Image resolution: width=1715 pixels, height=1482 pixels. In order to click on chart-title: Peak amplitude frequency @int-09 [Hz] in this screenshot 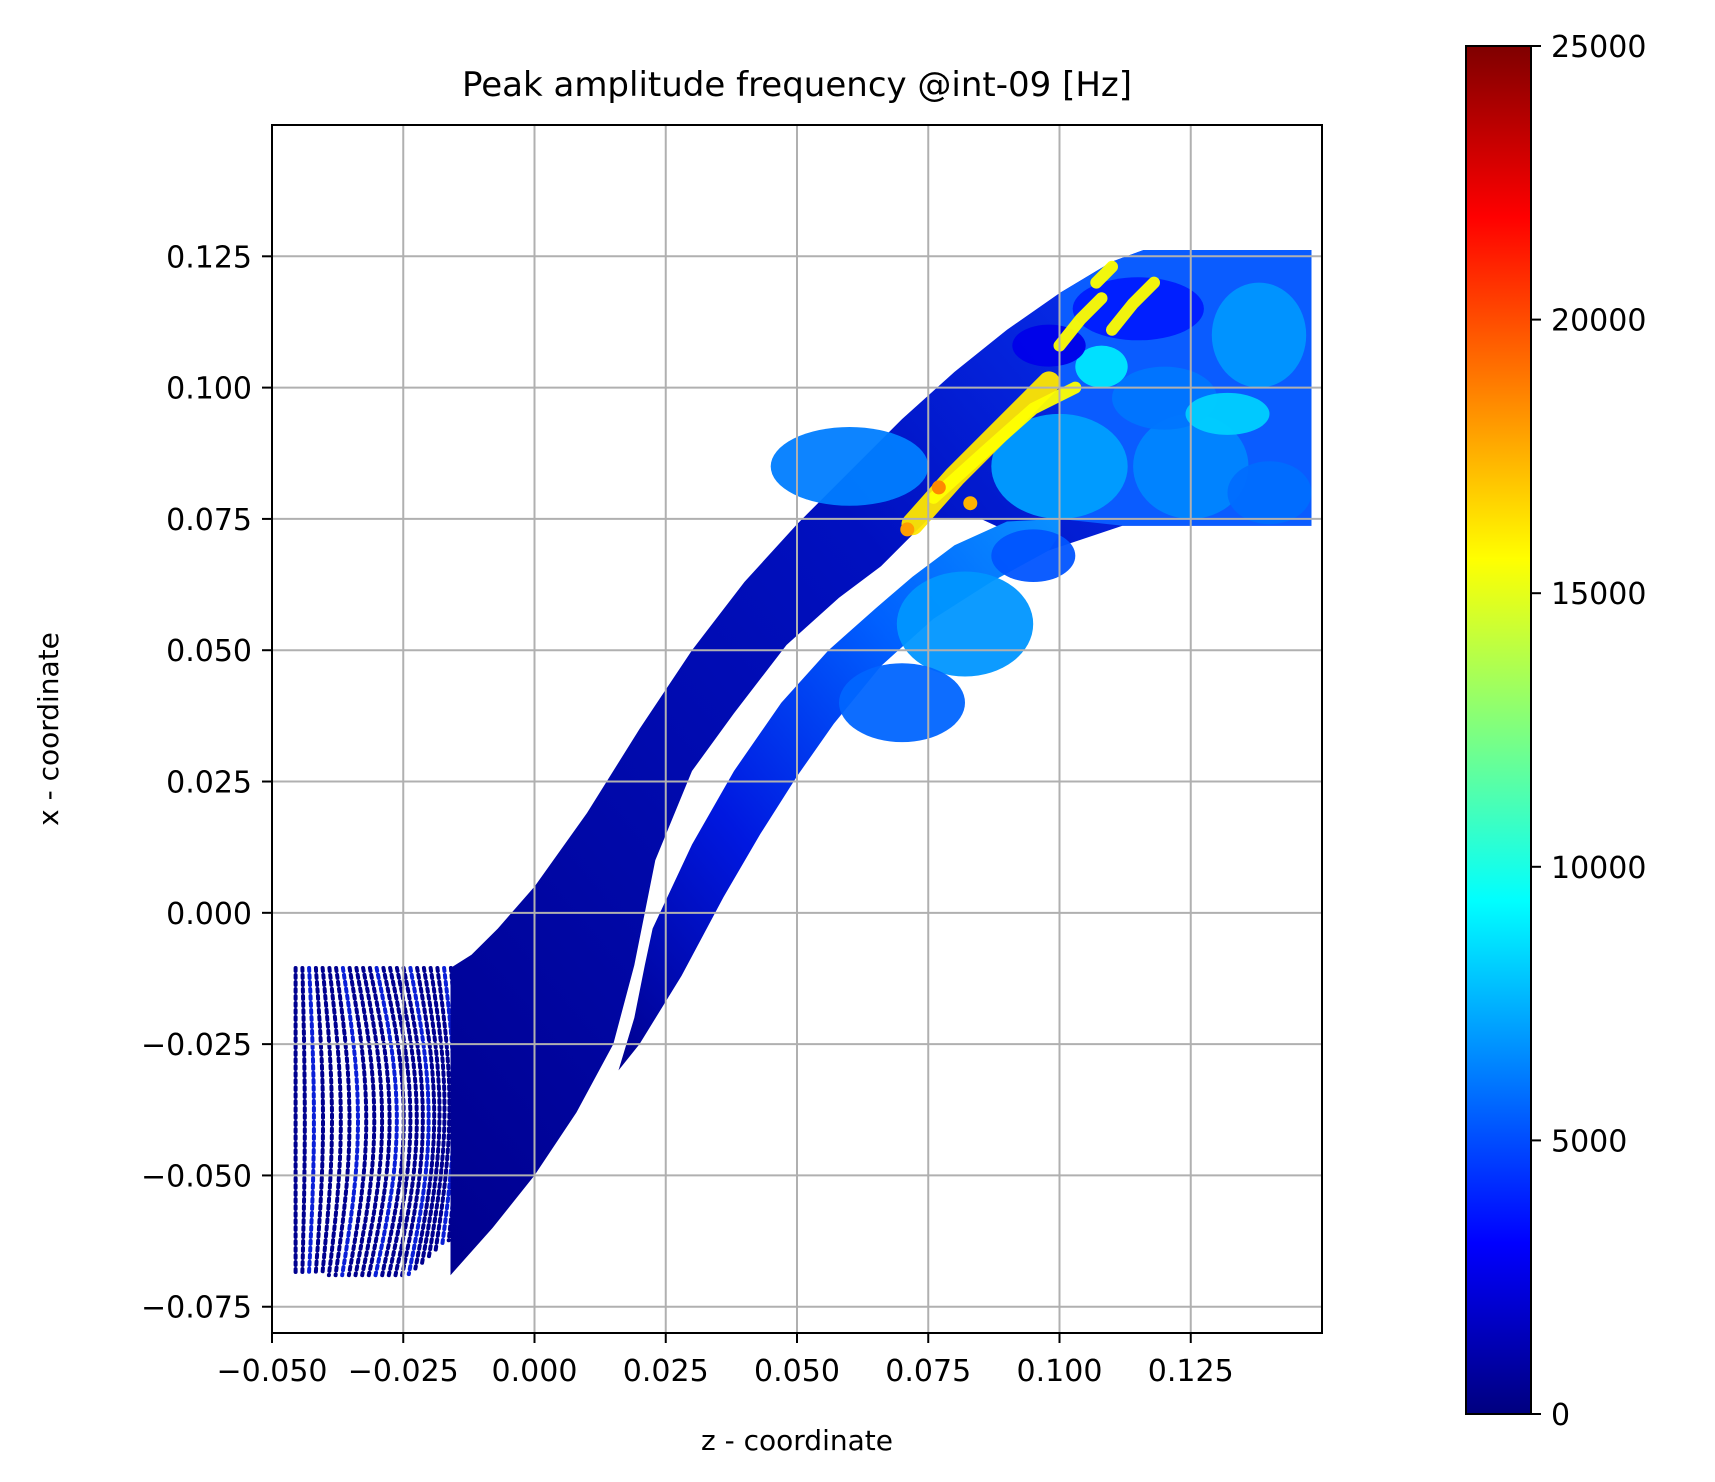, I will do `click(797, 85)`.